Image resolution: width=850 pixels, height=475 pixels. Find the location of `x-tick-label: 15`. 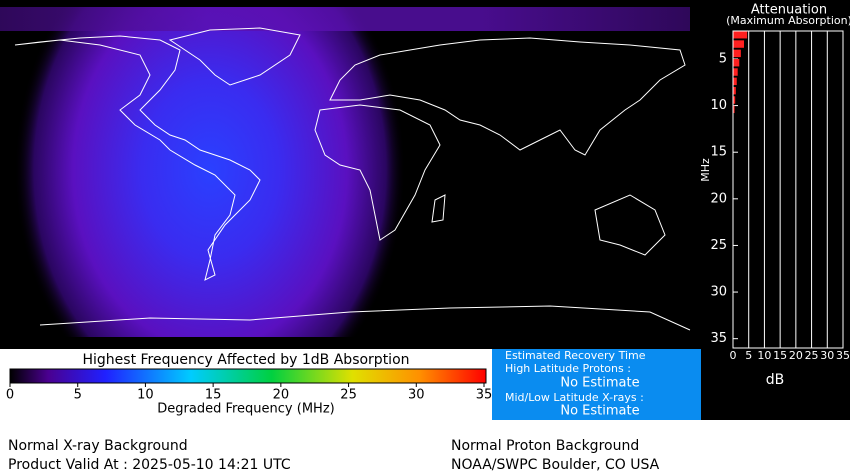

x-tick-label: 15 is located at coordinates (780, 355).